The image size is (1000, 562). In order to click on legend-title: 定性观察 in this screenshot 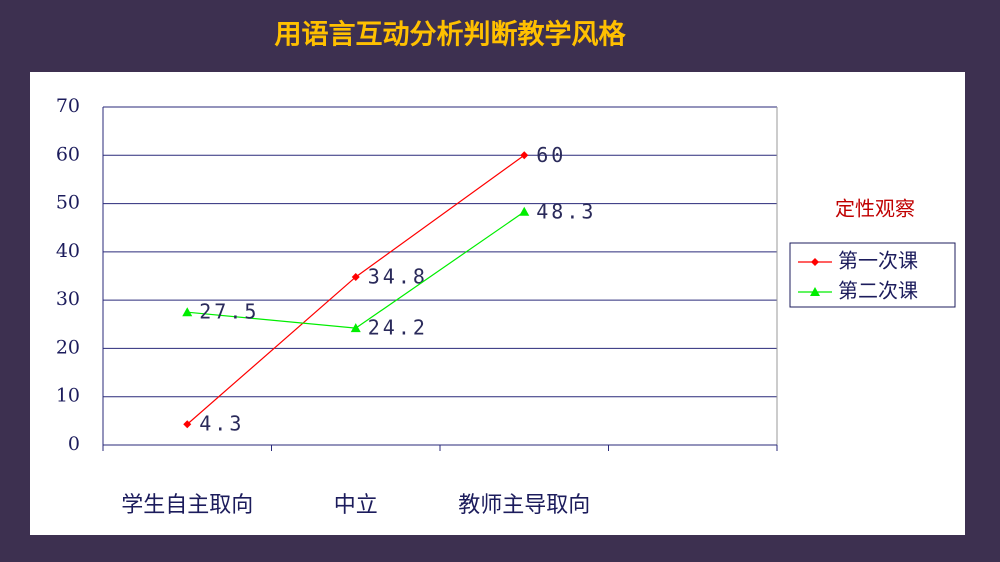, I will do `click(875, 209)`.